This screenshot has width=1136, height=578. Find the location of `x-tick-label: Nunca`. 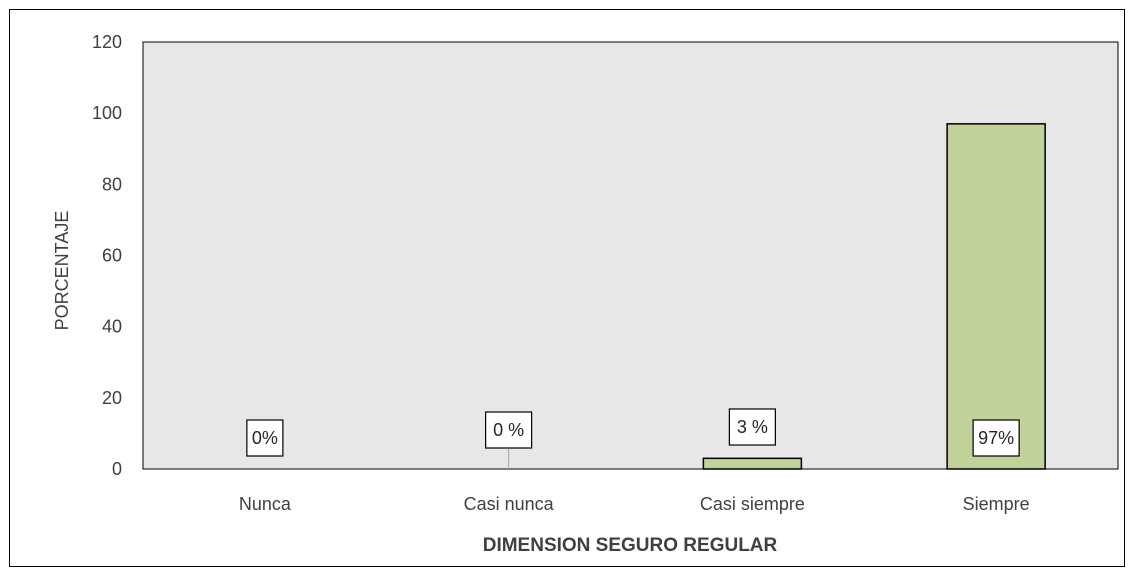

x-tick-label: Nunca is located at coordinates (265, 504).